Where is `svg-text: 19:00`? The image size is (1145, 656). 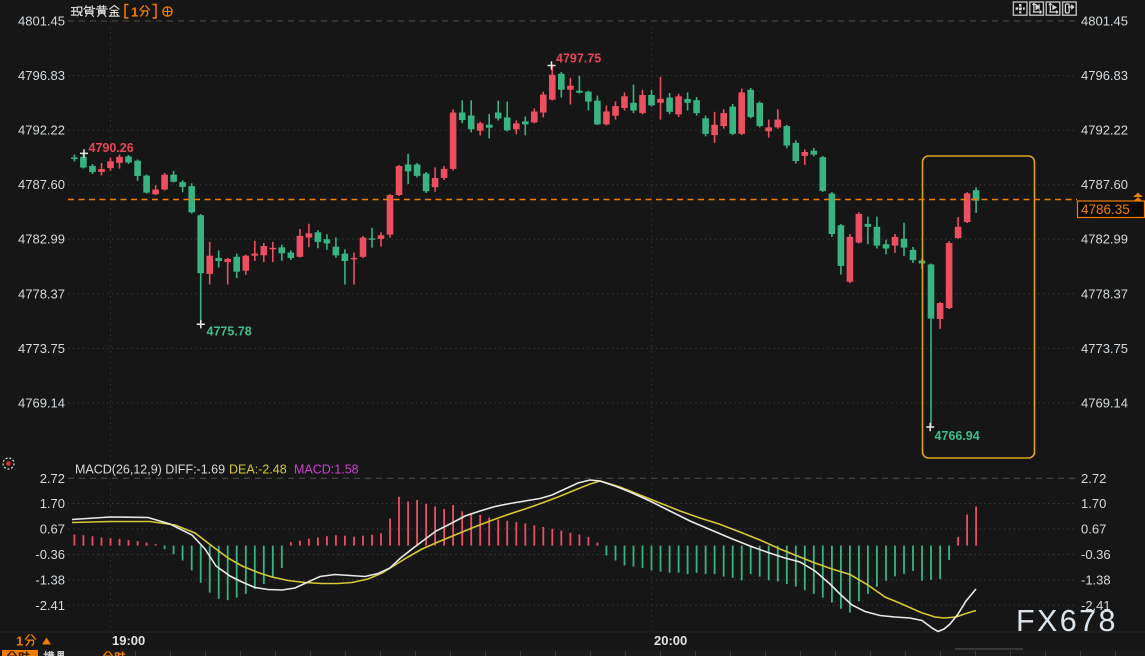 svg-text: 19:00 is located at coordinates (128, 640).